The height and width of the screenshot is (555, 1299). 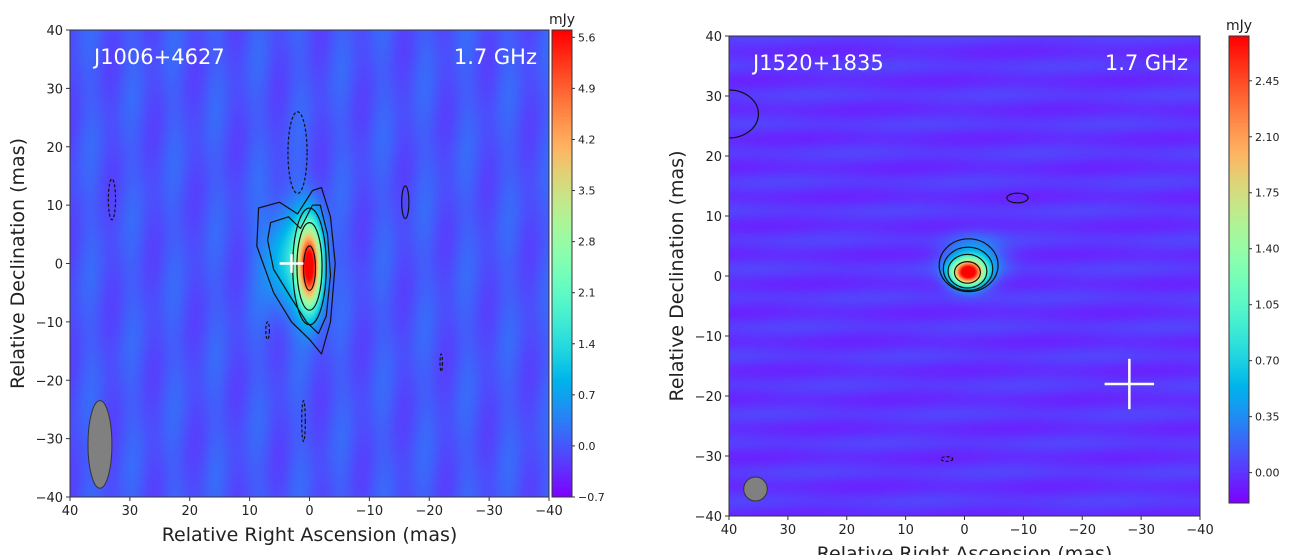 I want to click on colorbar-tick-label: 1.40, so click(x=1267, y=249).